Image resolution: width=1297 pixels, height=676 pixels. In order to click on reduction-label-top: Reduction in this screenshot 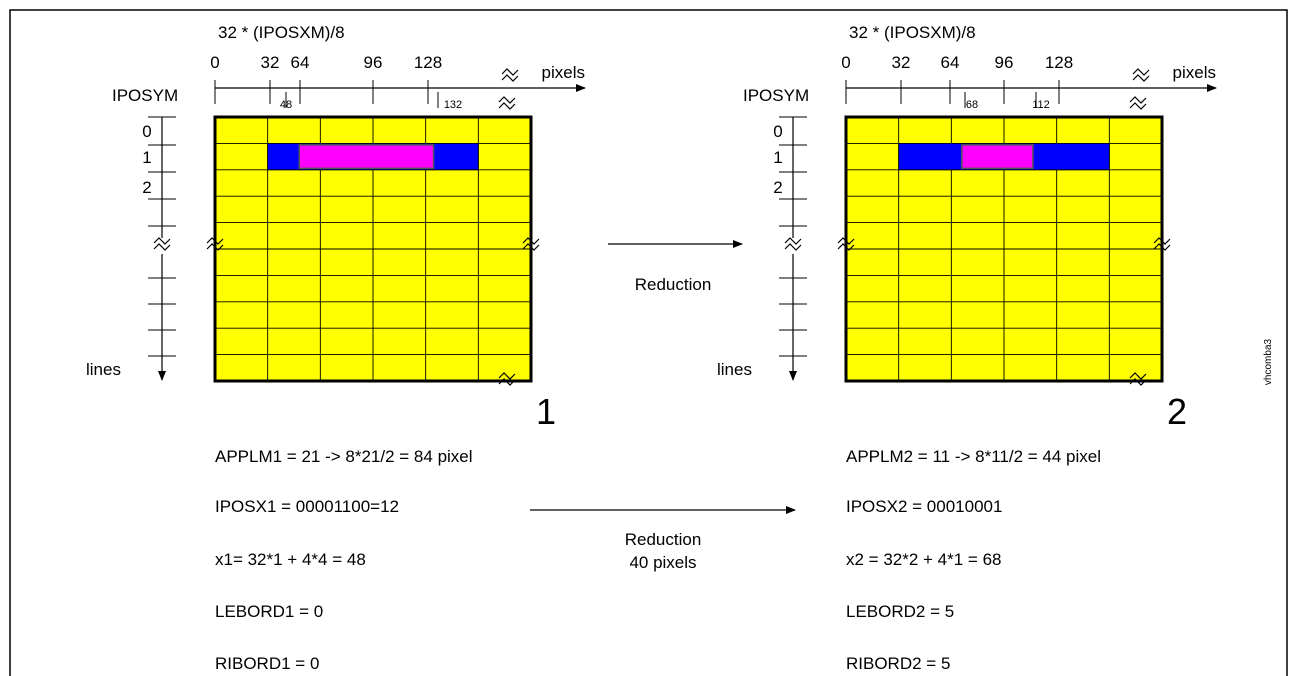, I will do `click(673, 284)`.